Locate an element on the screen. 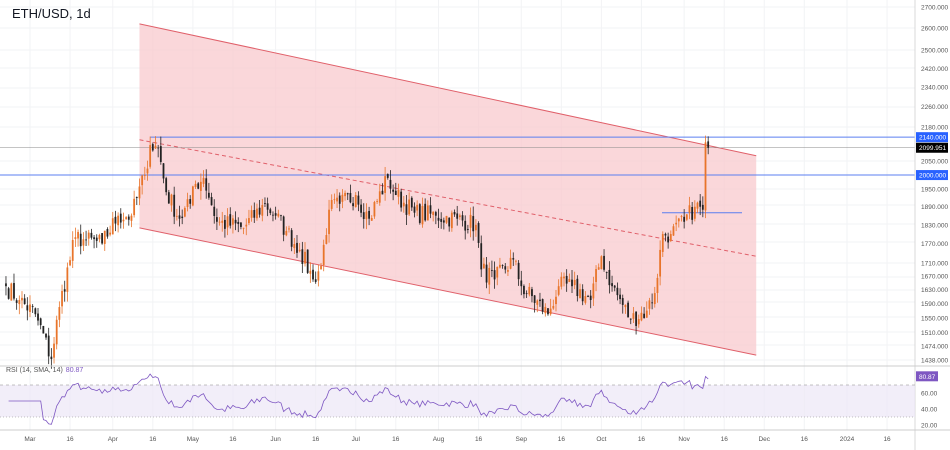  time-tick-label: Apr is located at coordinates (113, 439).